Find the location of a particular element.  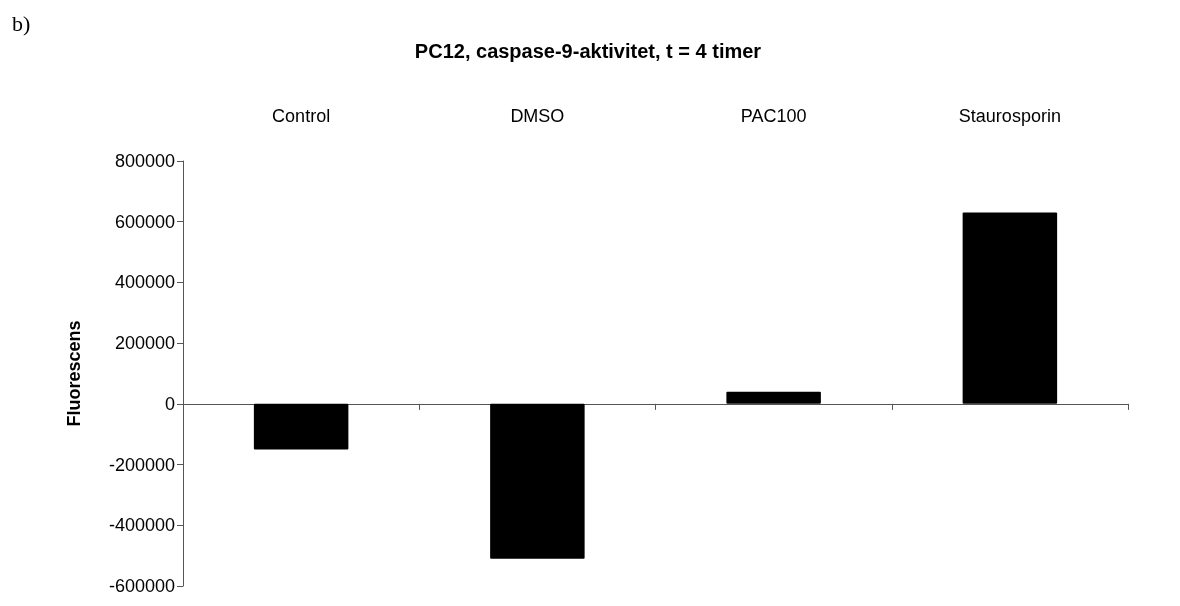

y-tick-label: 0 is located at coordinates (169, 403).